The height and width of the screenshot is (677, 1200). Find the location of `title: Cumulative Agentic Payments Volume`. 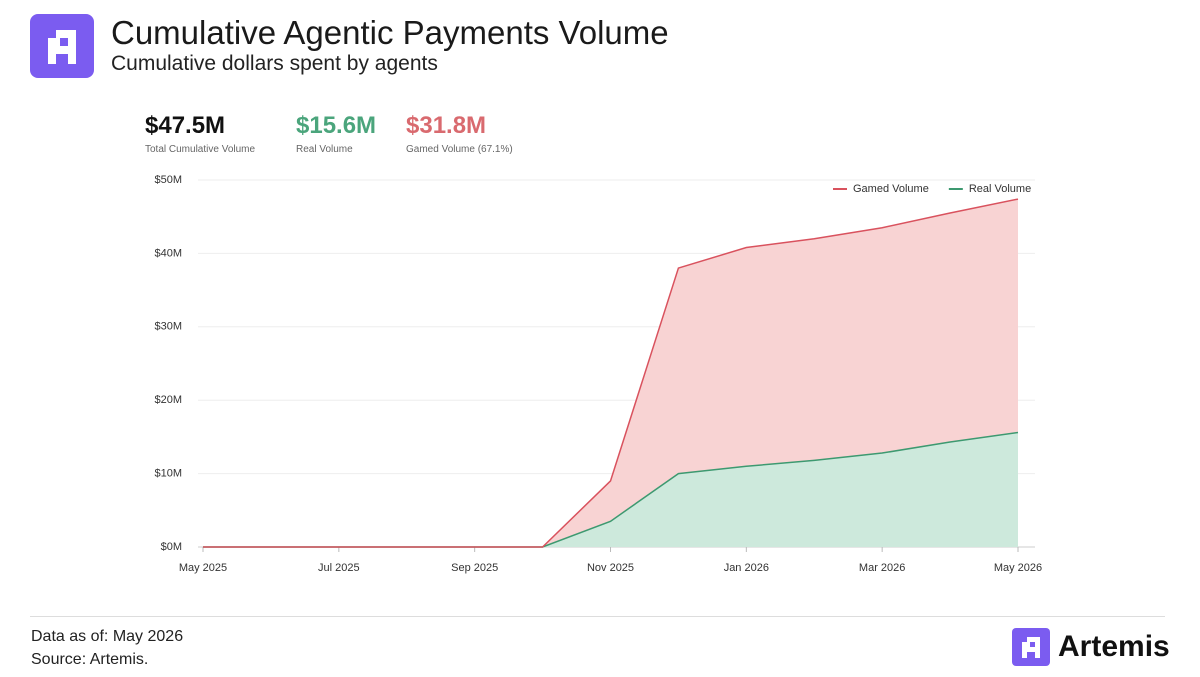

title: Cumulative Agentic Payments Volume is located at coordinates (390, 32).